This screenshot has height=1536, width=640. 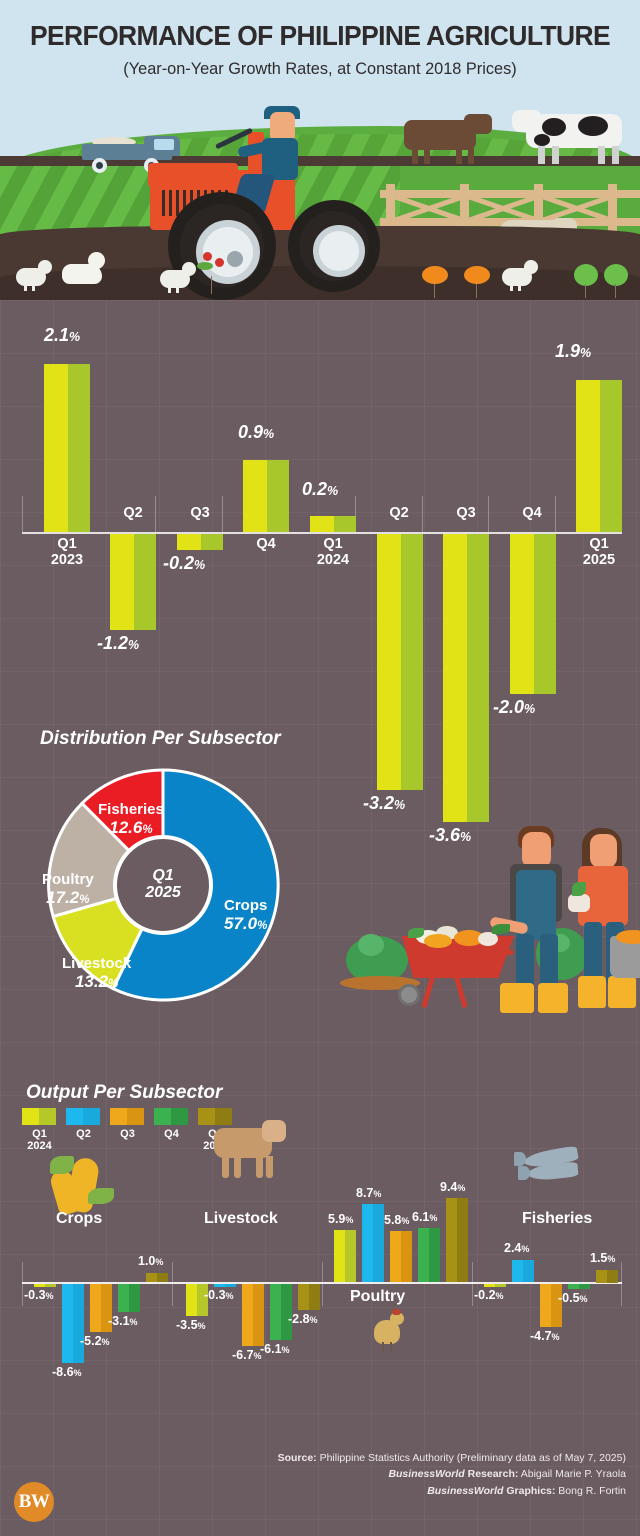 What do you see at coordinates (445, 137) in the screenshot?
I see `brown-cow-icon` at bounding box center [445, 137].